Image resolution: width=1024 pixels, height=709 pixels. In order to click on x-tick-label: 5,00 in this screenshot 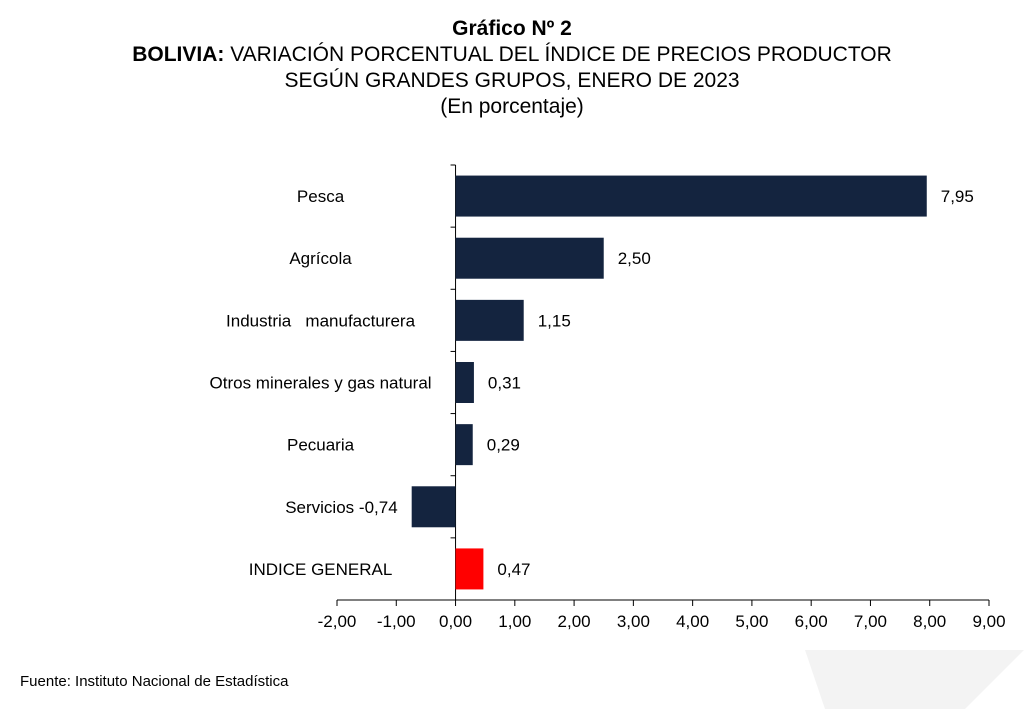, I will do `click(751, 621)`.